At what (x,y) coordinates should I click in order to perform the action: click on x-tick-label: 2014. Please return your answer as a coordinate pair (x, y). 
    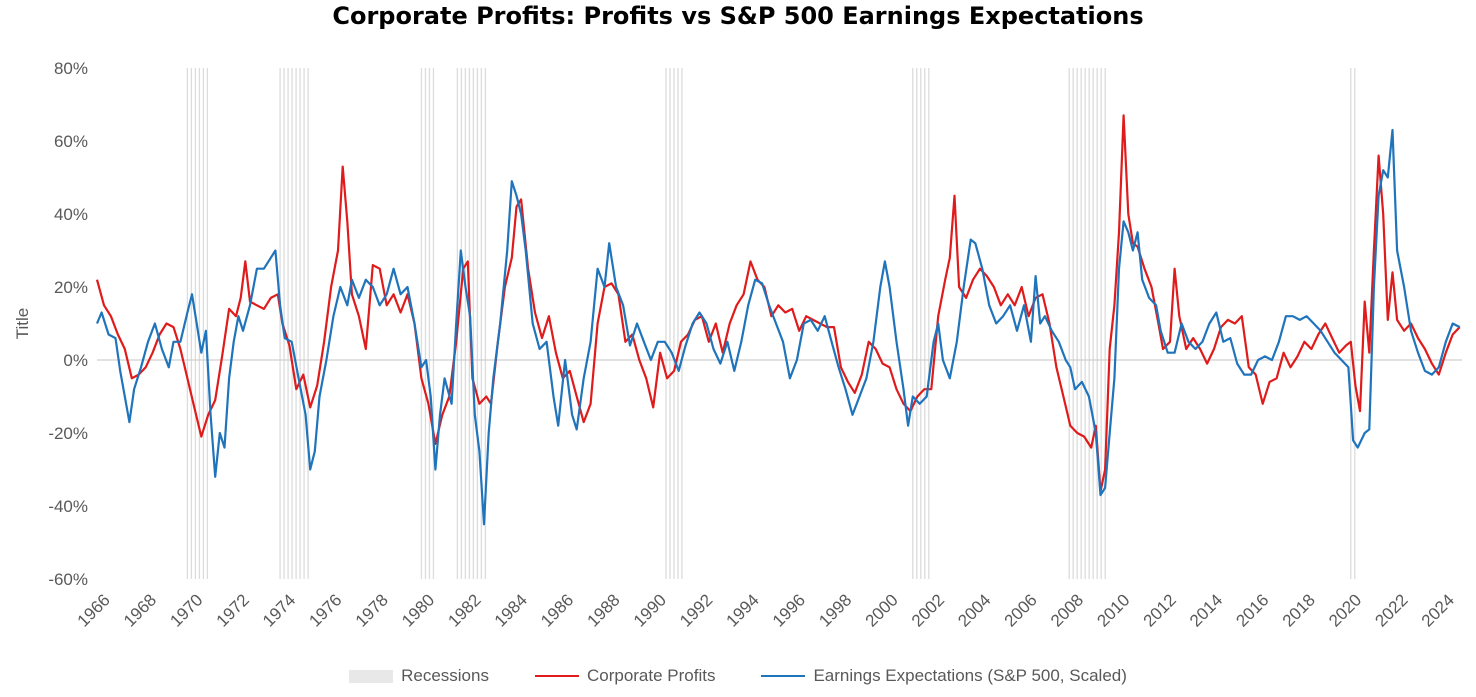
    Looking at the image, I should click on (1206, 610).